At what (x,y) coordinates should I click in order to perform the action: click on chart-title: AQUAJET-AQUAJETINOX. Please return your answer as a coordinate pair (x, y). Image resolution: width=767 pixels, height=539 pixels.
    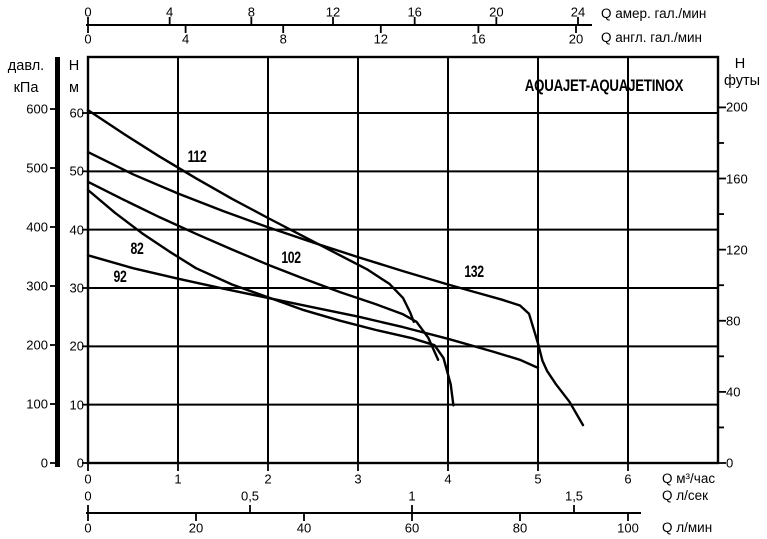
    Looking at the image, I should click on (604, 85).